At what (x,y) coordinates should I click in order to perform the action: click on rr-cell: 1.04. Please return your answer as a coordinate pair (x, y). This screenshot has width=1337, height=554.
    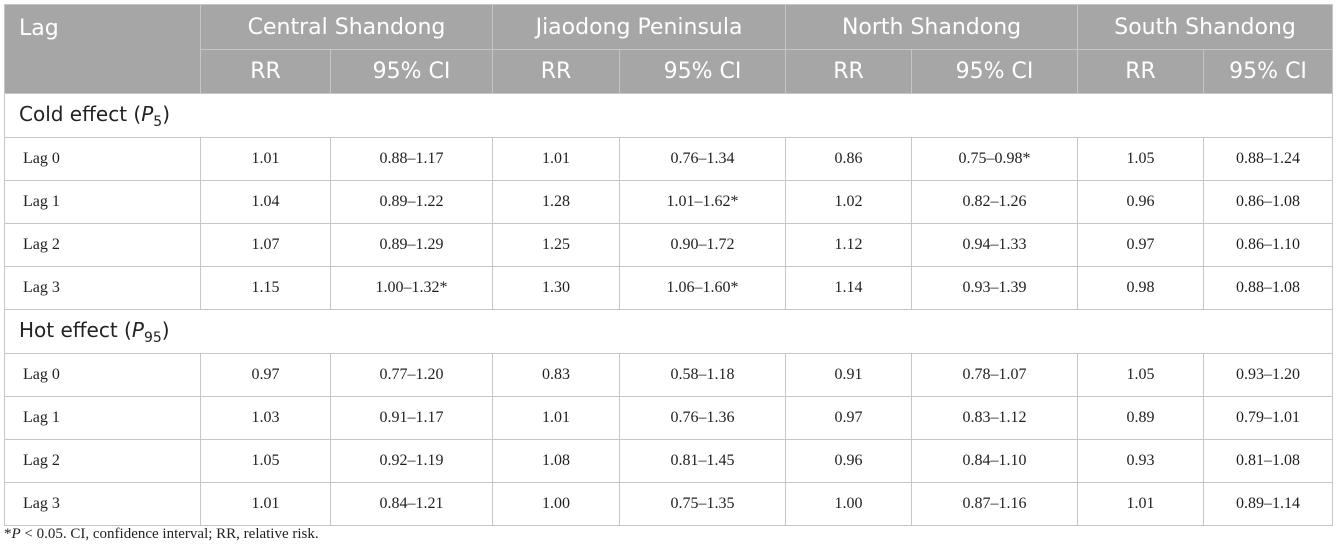
    Looking at the image, I should click on (265, 202).